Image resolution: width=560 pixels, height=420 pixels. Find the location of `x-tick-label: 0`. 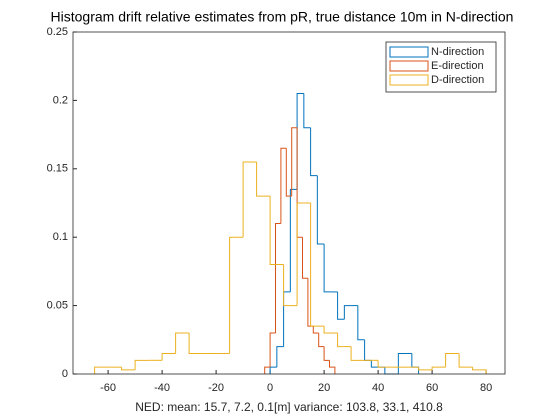

x-tick-label: 0 is located at coordinates (270, 388).